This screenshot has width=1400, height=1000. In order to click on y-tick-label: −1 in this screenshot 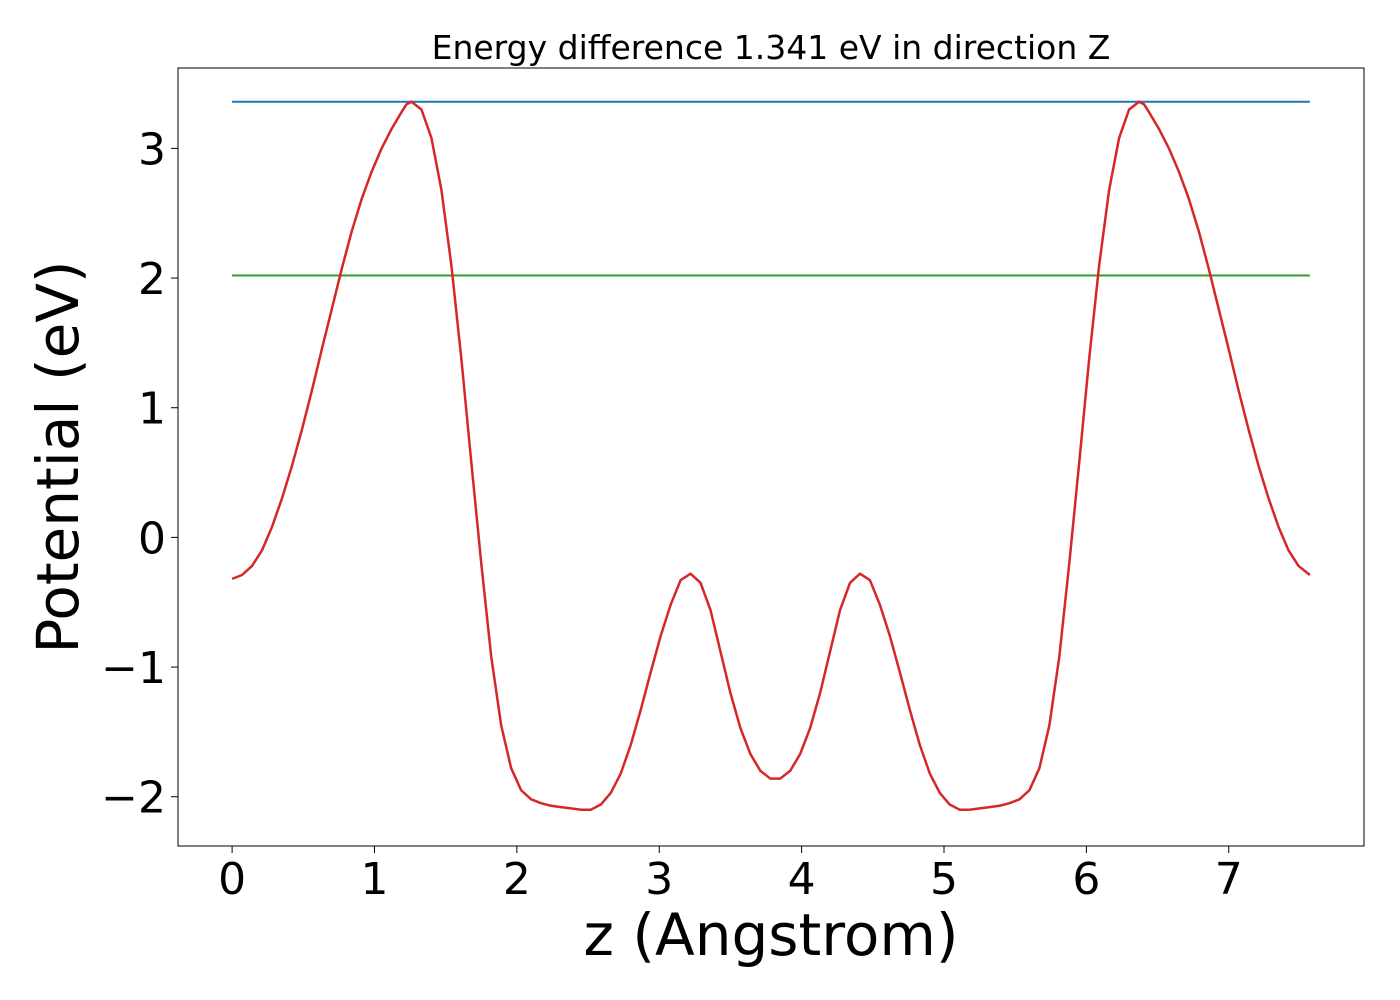, I will do `click(133, 668)`.